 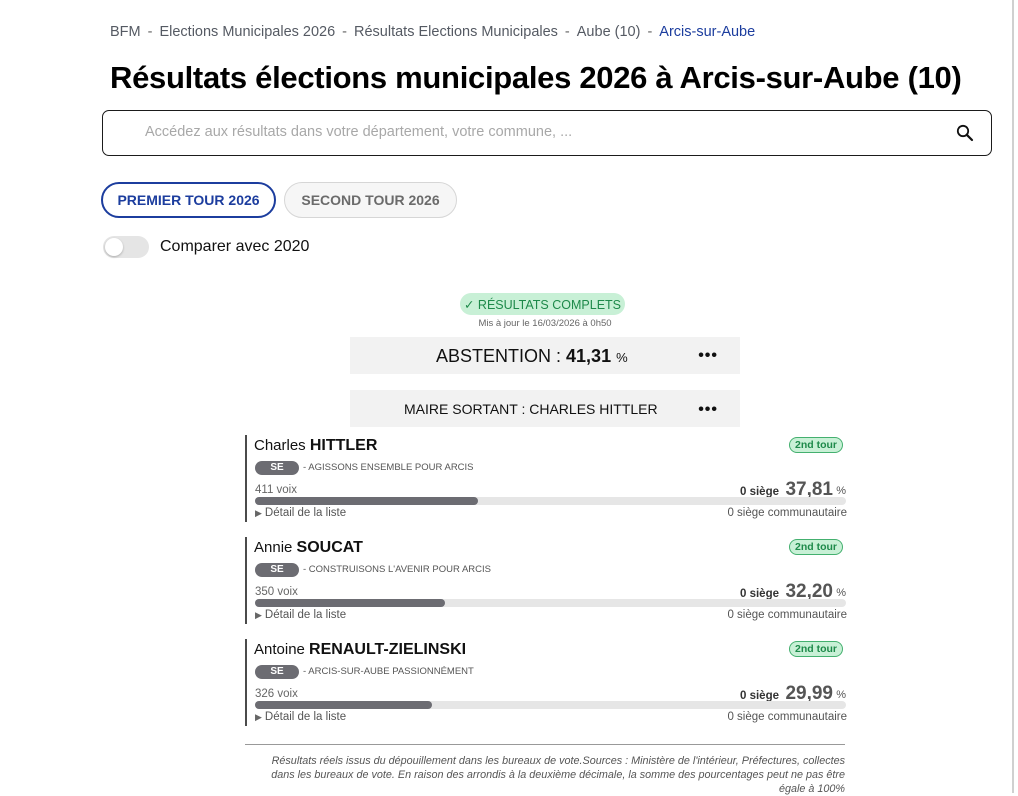 What do you see at coordinates (531, 409) in the screenshot?
I see `outgoing-mayor-label: MAIRE SORTANT : CHARLES HITTLER` at bounding box center [531, 409].